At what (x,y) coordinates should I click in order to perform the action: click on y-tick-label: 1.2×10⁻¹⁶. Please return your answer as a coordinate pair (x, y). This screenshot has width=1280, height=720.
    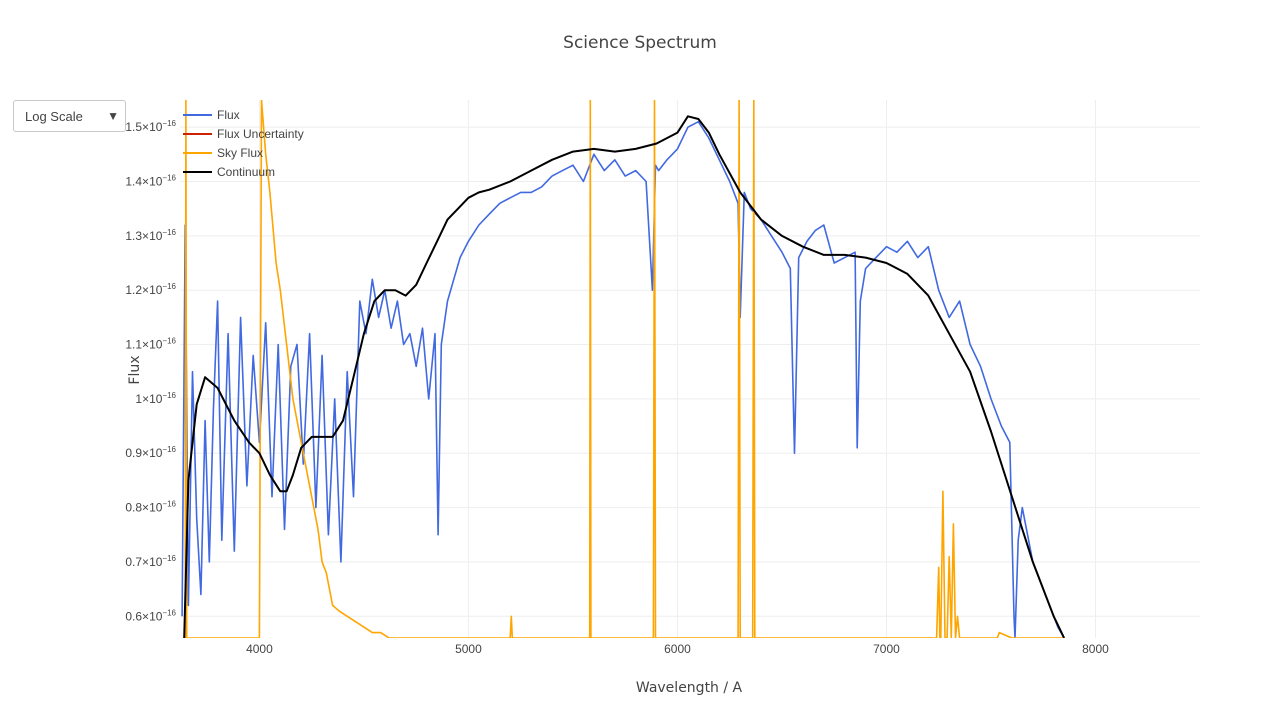
    Looking at the image, I should click on (150, 289).